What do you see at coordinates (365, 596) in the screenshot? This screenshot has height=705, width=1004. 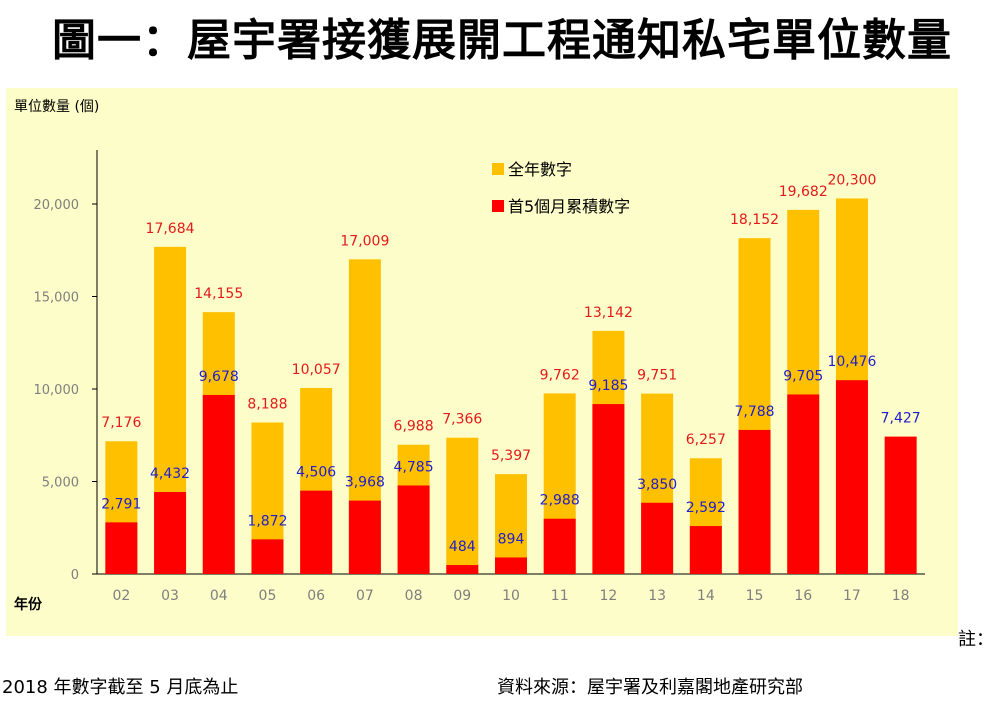 I see `x-tick-label: 07` at bounding box center [365, 596].